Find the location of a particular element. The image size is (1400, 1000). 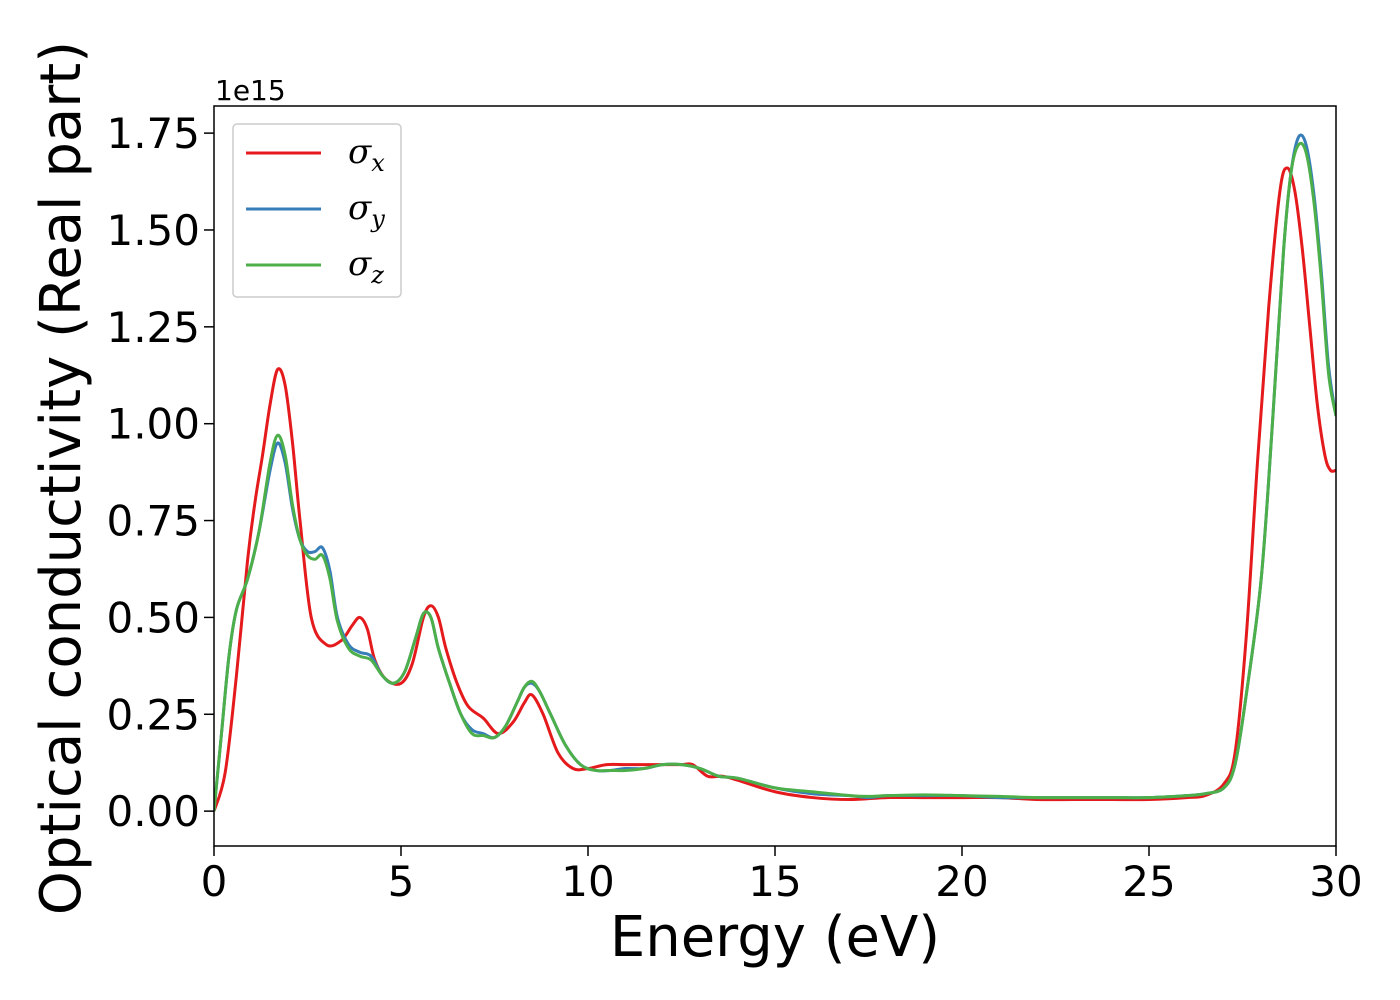

legend-subscript: z is located at coordinates (377, 275).